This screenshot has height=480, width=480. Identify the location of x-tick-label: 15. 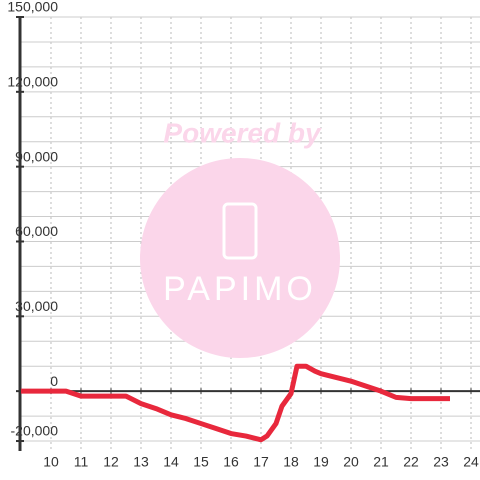
(201, 462).